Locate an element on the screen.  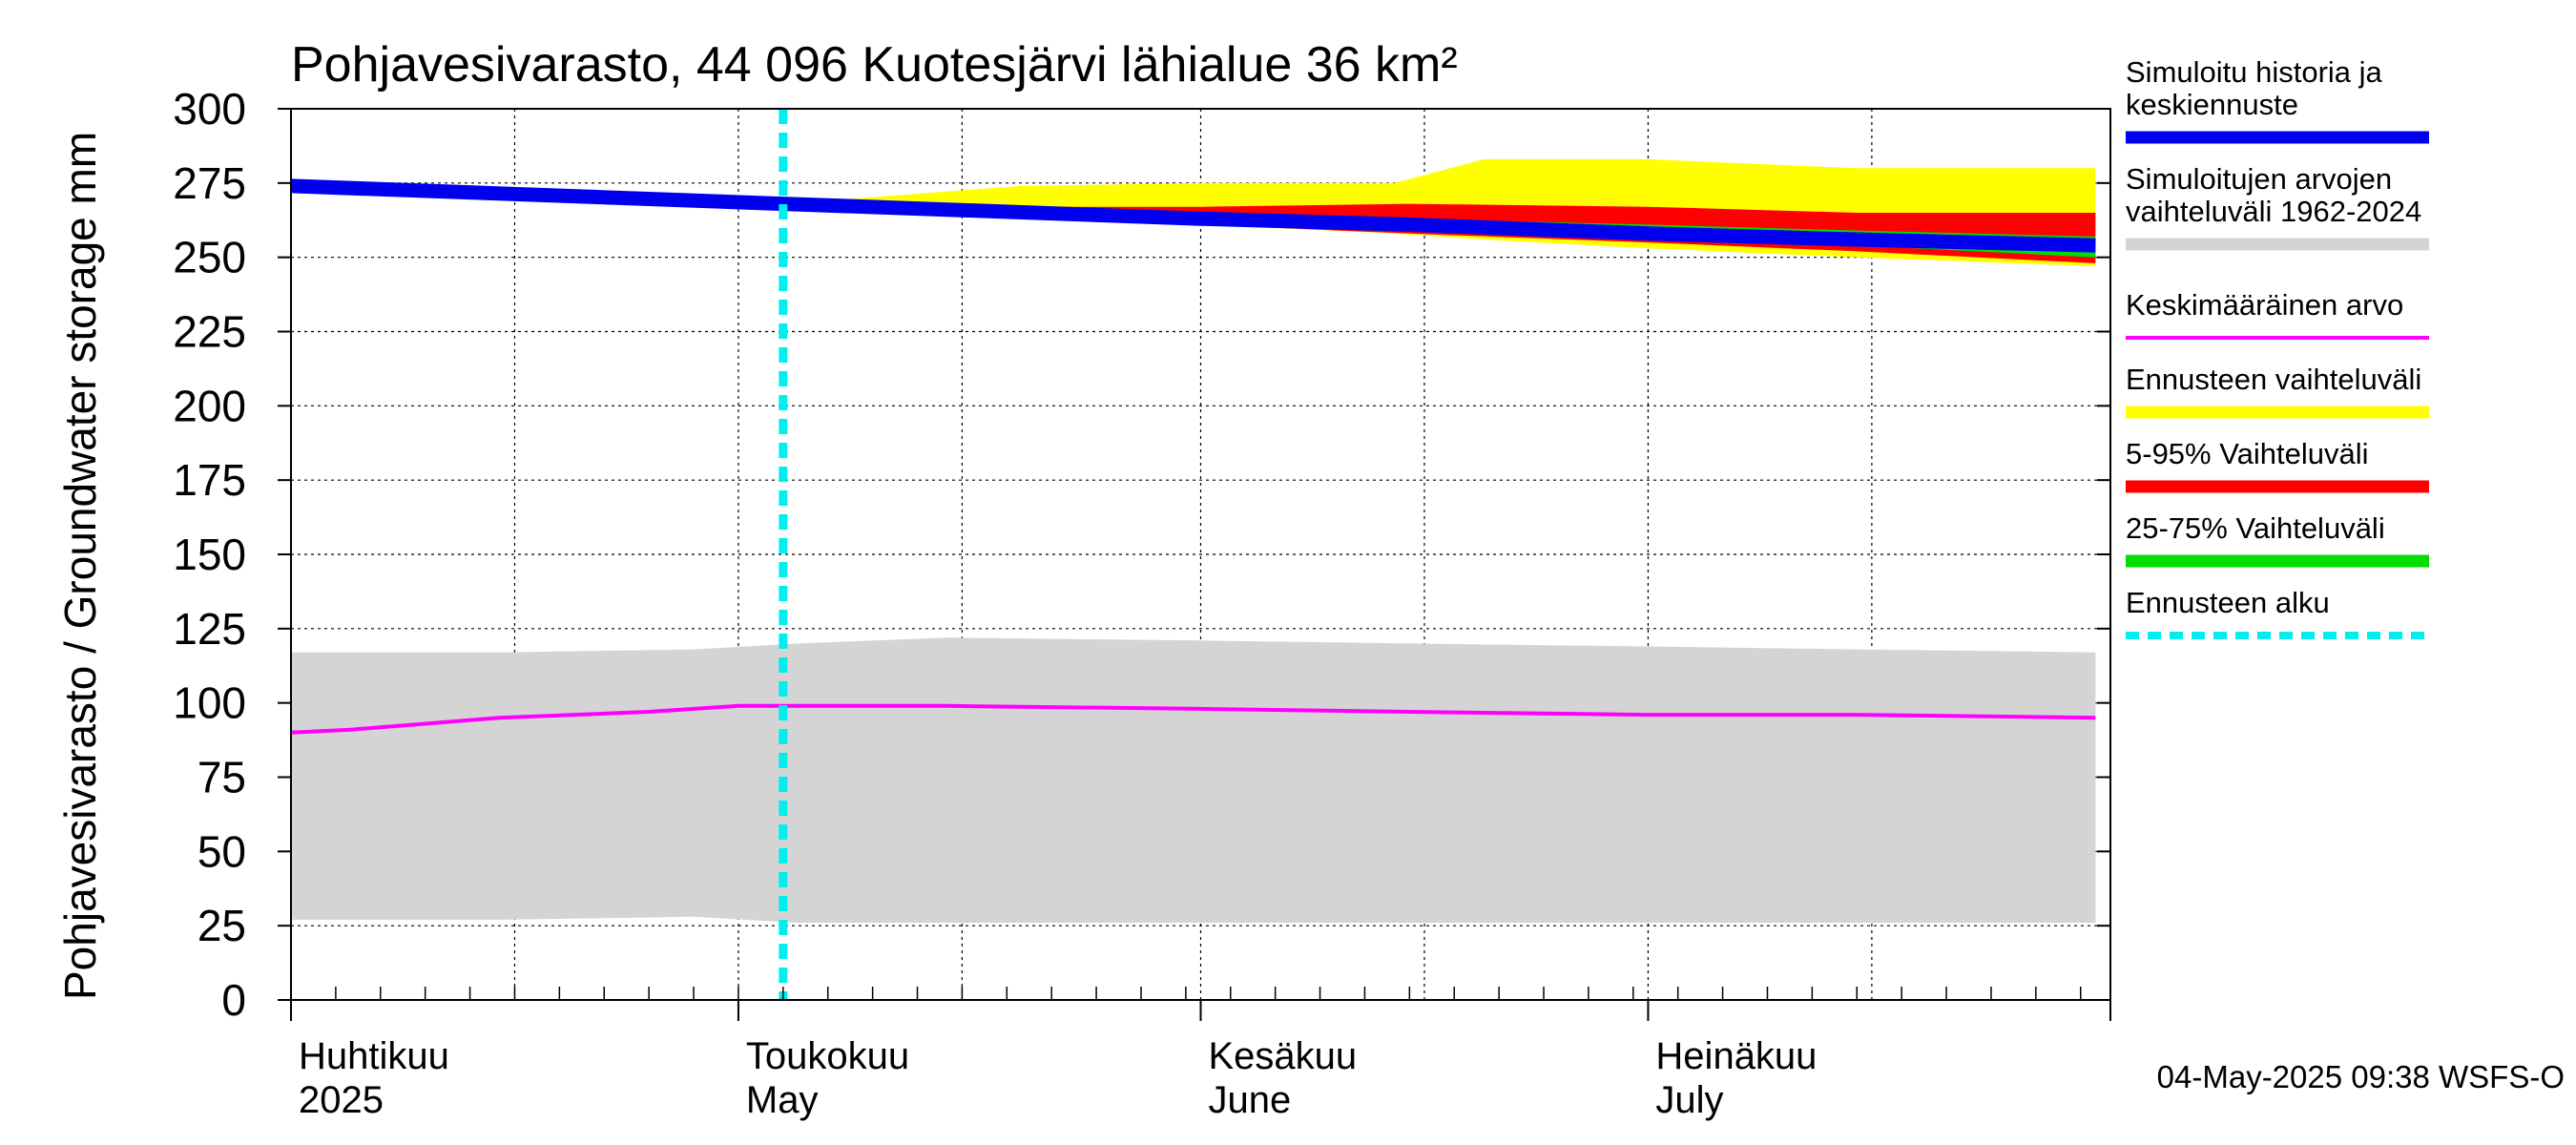
x-month-label: Toukokuu is located at coordinates (827, 1056).